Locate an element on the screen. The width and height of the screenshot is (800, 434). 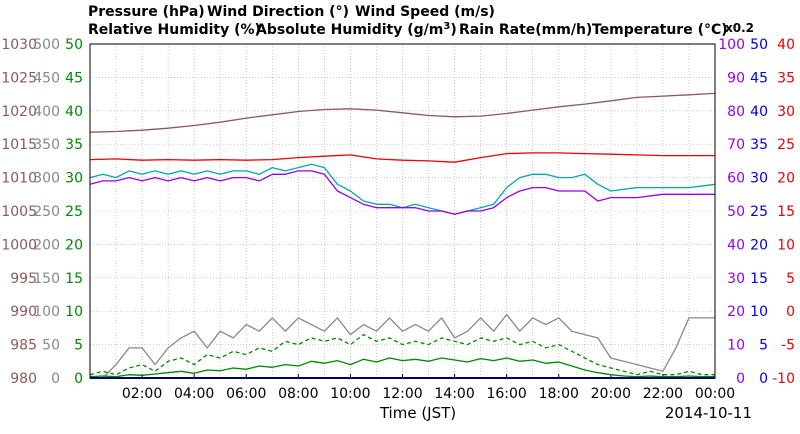
tick-label-temp: -10 is located at coordinates (783, 379).